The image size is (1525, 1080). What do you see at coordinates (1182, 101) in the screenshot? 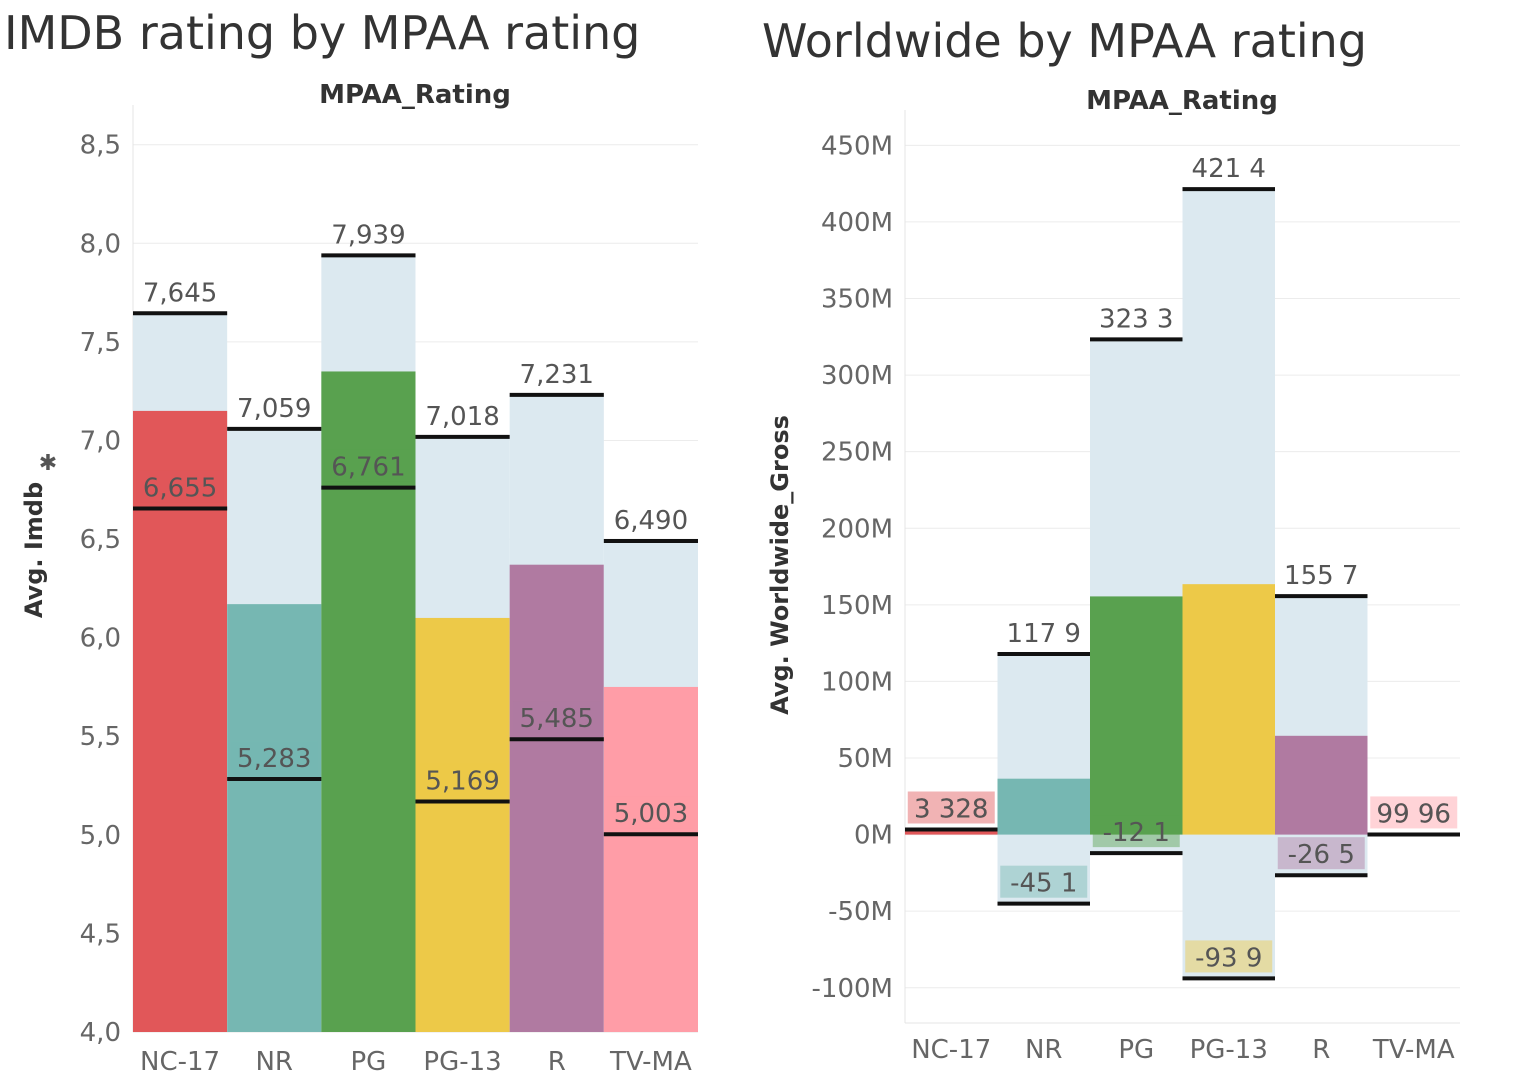
I see `c1-column-header: MPAA_Rating` at bounding box center [1182, 101].